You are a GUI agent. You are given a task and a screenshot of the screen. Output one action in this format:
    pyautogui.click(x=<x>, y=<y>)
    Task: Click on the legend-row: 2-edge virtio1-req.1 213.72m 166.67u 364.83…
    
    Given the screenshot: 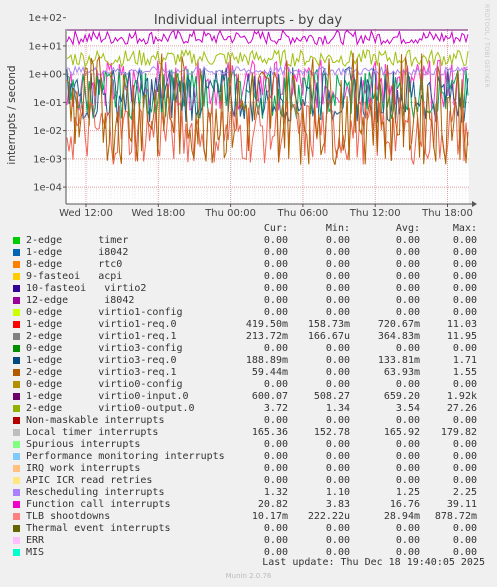 What is the action you would take?
    pyautogui.click(x=248, y=337)
    